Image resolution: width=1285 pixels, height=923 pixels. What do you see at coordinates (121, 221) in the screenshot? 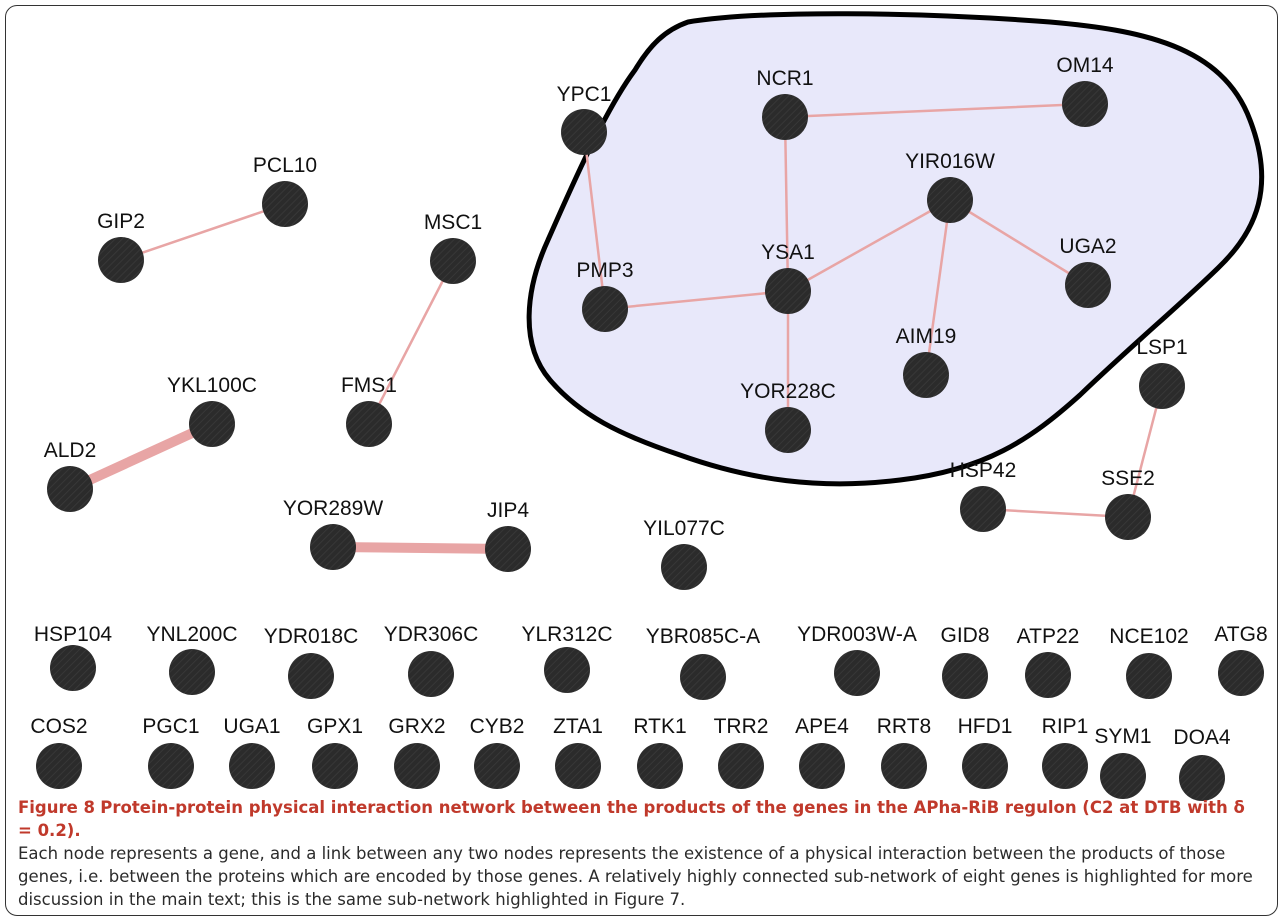
I see `node-label: GIP2` at bounding box center [121, 221].